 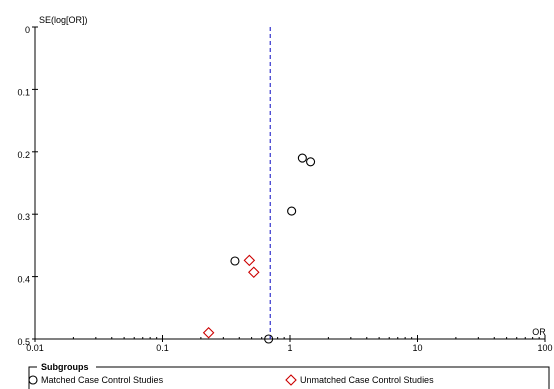 What do you see at coordinates (23, 280) in the screenshot?
I see `y-tick-label: 0.4` at bounding box center [23, 280].